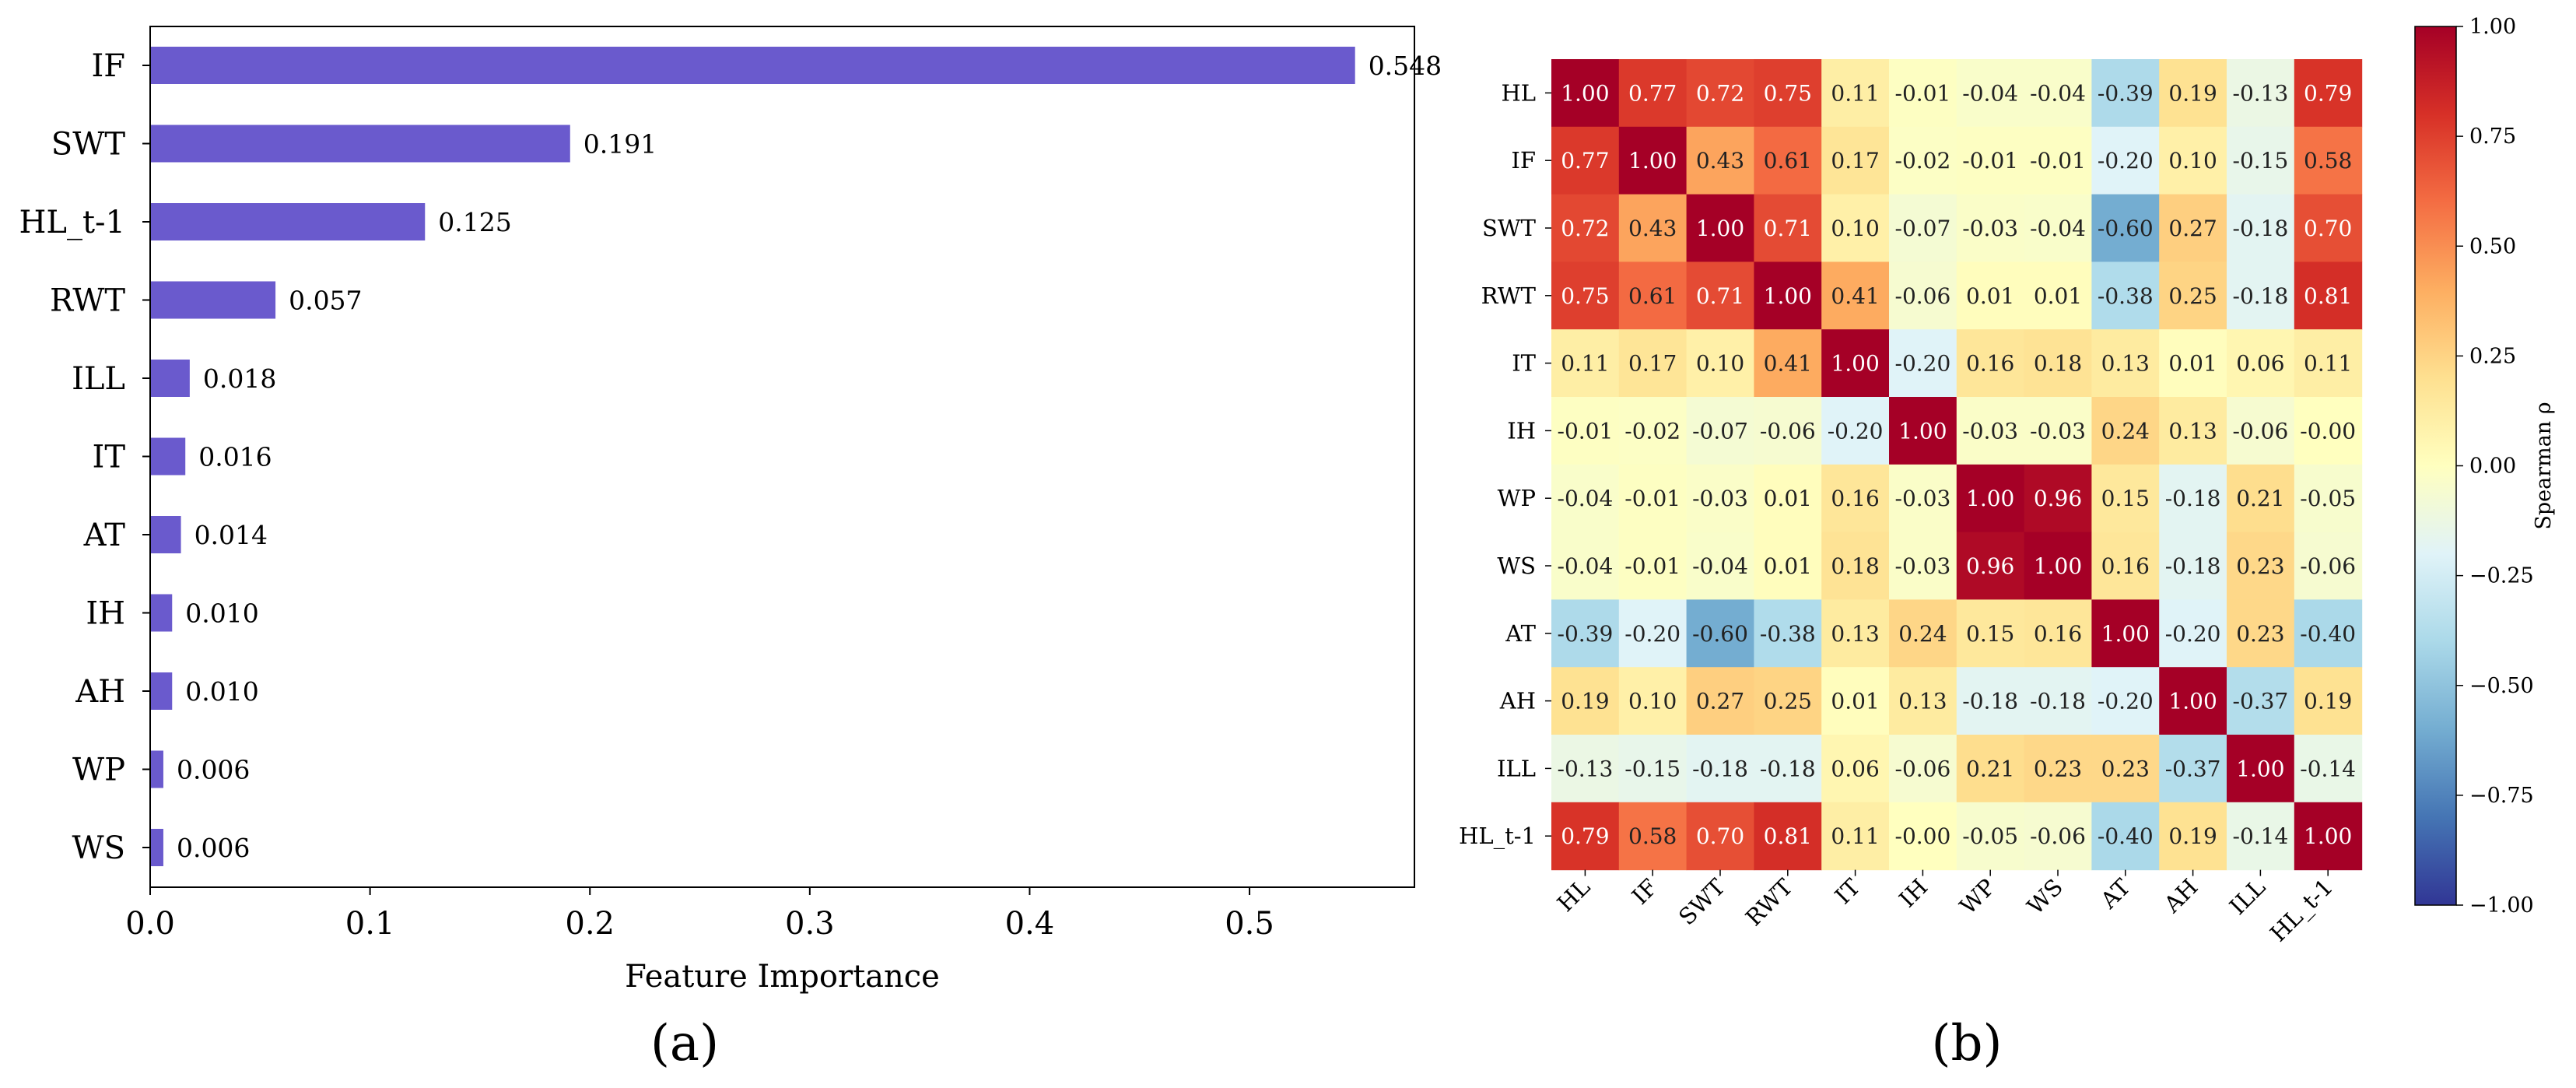  I want to click on heatmap-cell-label: -0.06, so click(2058, 836).